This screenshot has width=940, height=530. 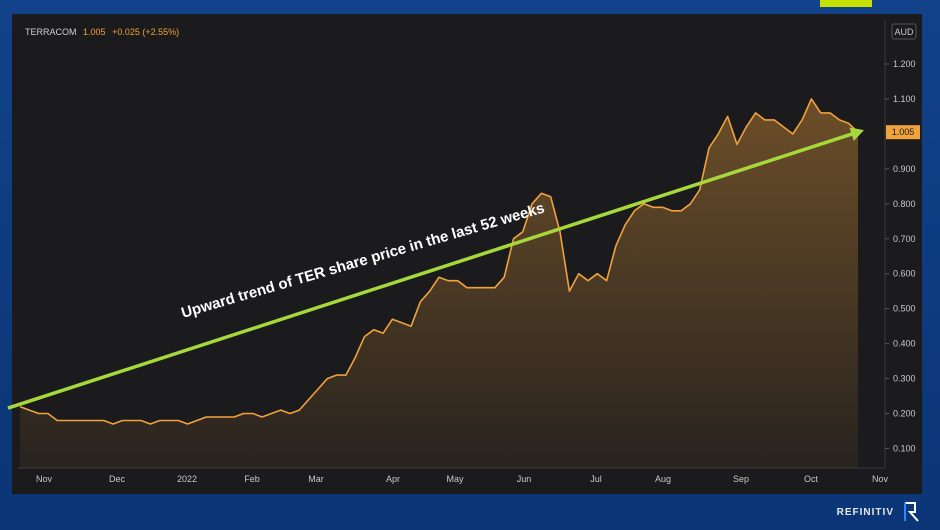 What do you see at coordinates (865, 512) in the screenshot?
I see `brand-name: REFINITIV` at bounding box center [865, 512].